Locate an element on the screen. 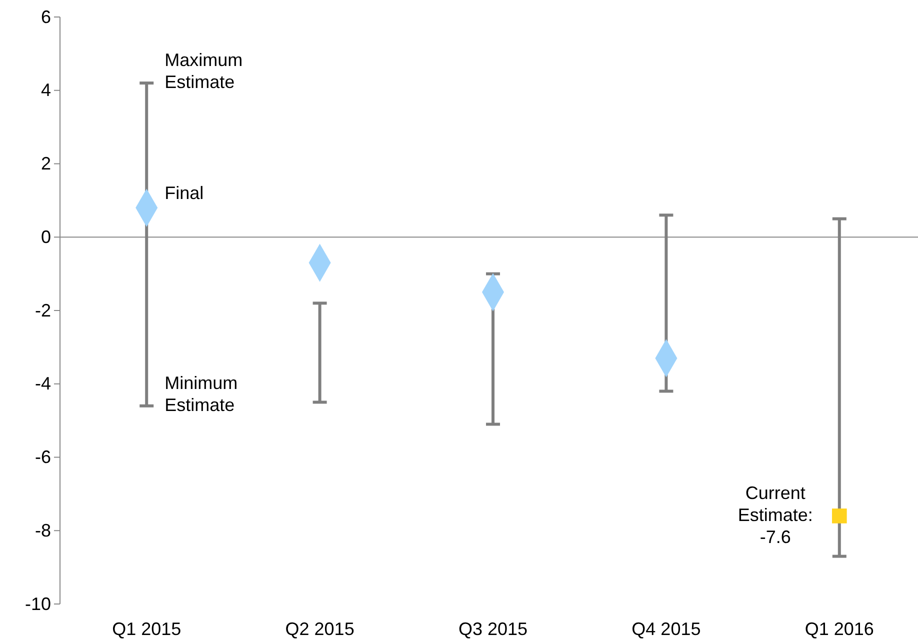 This screenshot has width=918, height=640. x-tick-label: Q2 2015 is located at coordinates (319, 628).